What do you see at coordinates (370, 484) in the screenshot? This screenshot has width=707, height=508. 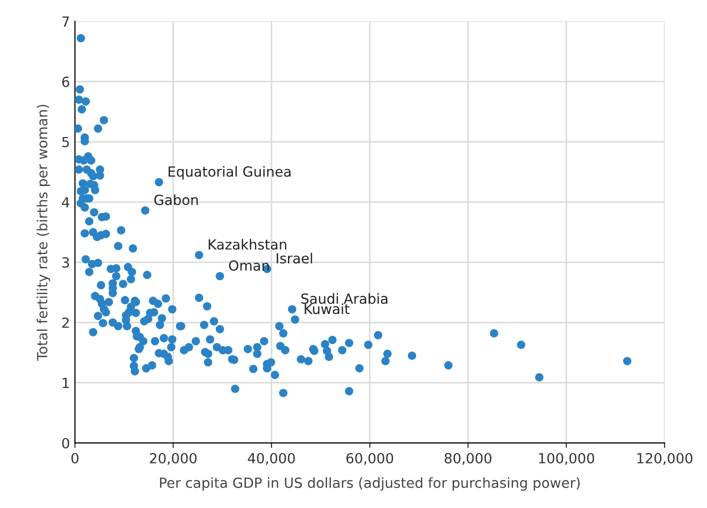 I see `x-axis-title: Per capita GDP in US dollars (adjusted for purchasing power)` at bounding box center [370, 484].